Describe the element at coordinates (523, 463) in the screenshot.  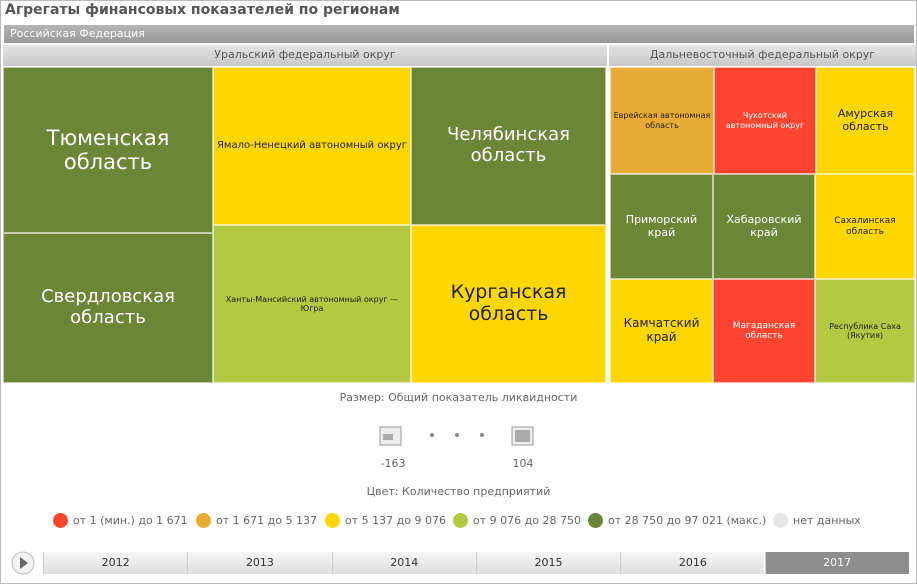
I see `size-max: 104` at that location.